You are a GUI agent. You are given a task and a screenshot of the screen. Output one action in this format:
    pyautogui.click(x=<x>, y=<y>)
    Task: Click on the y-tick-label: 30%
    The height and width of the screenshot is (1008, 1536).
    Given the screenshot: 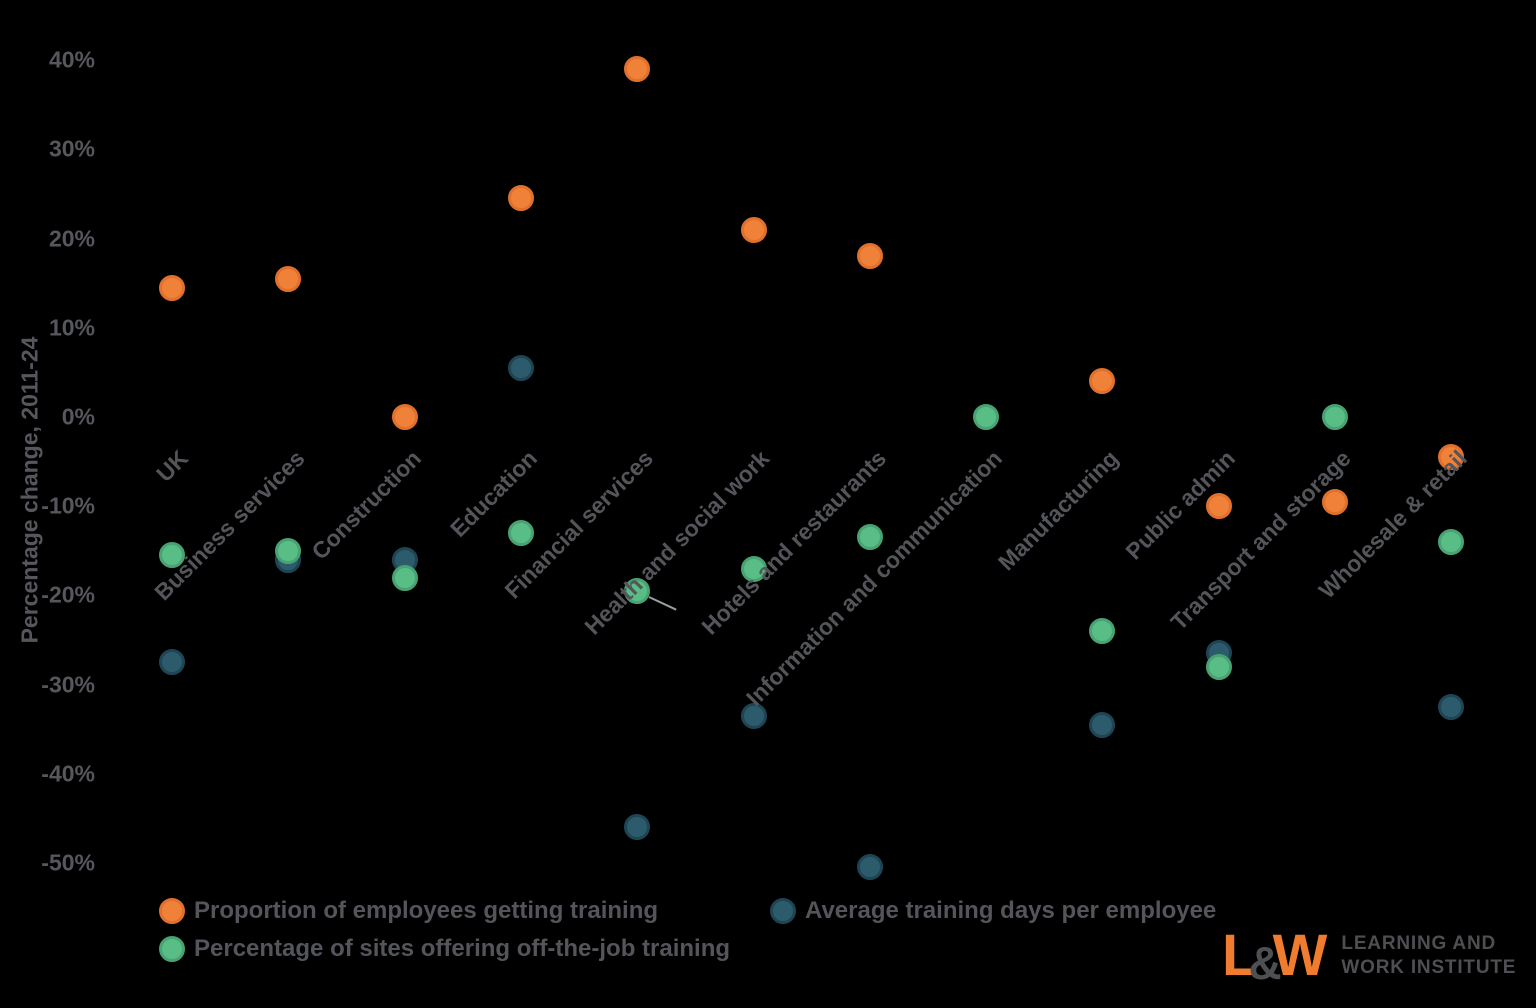 What is the action you would take?
    pyautogui.click(x=71, y=148)
    